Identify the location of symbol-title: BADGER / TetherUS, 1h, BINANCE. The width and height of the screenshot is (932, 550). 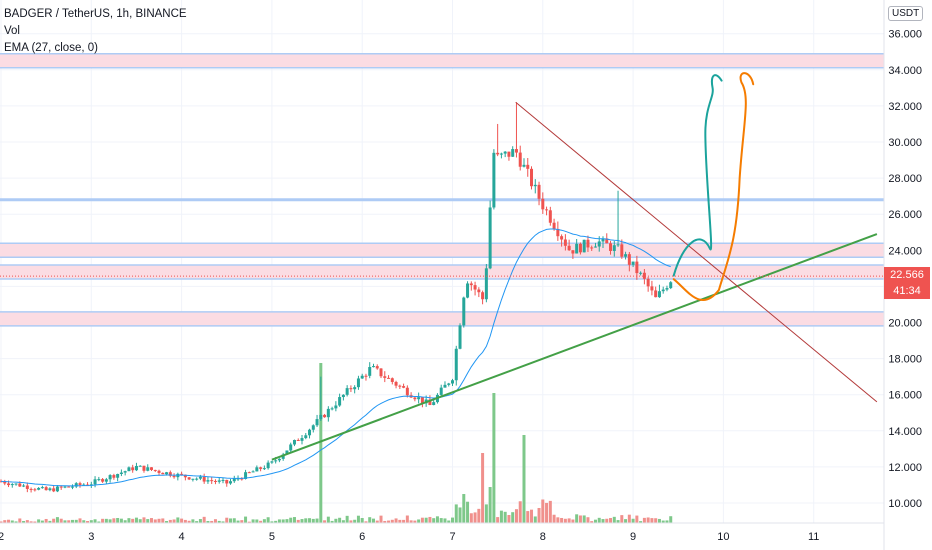
(95, 14).